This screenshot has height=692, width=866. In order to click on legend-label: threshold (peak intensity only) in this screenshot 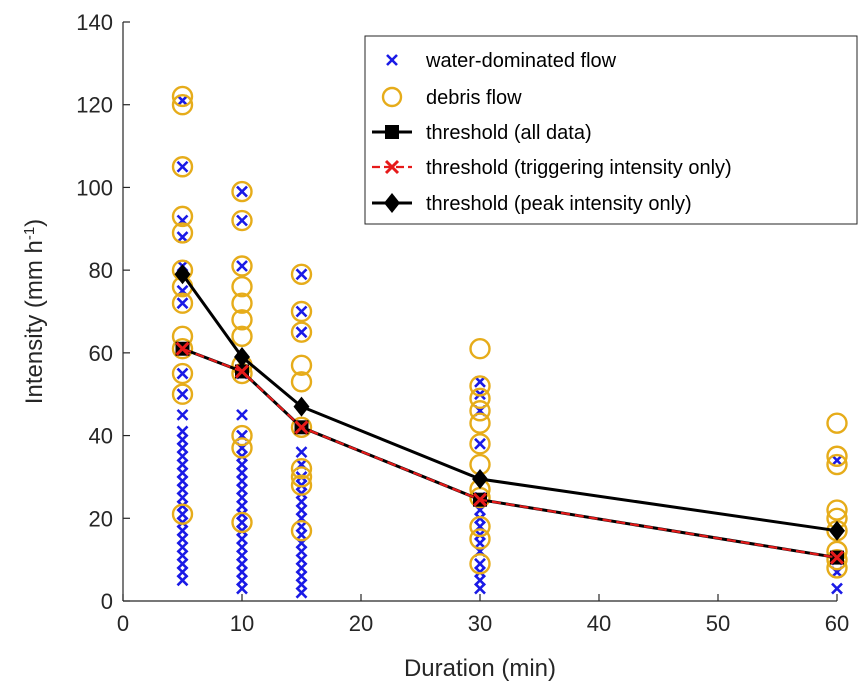, I will do `click(559, 204)`.